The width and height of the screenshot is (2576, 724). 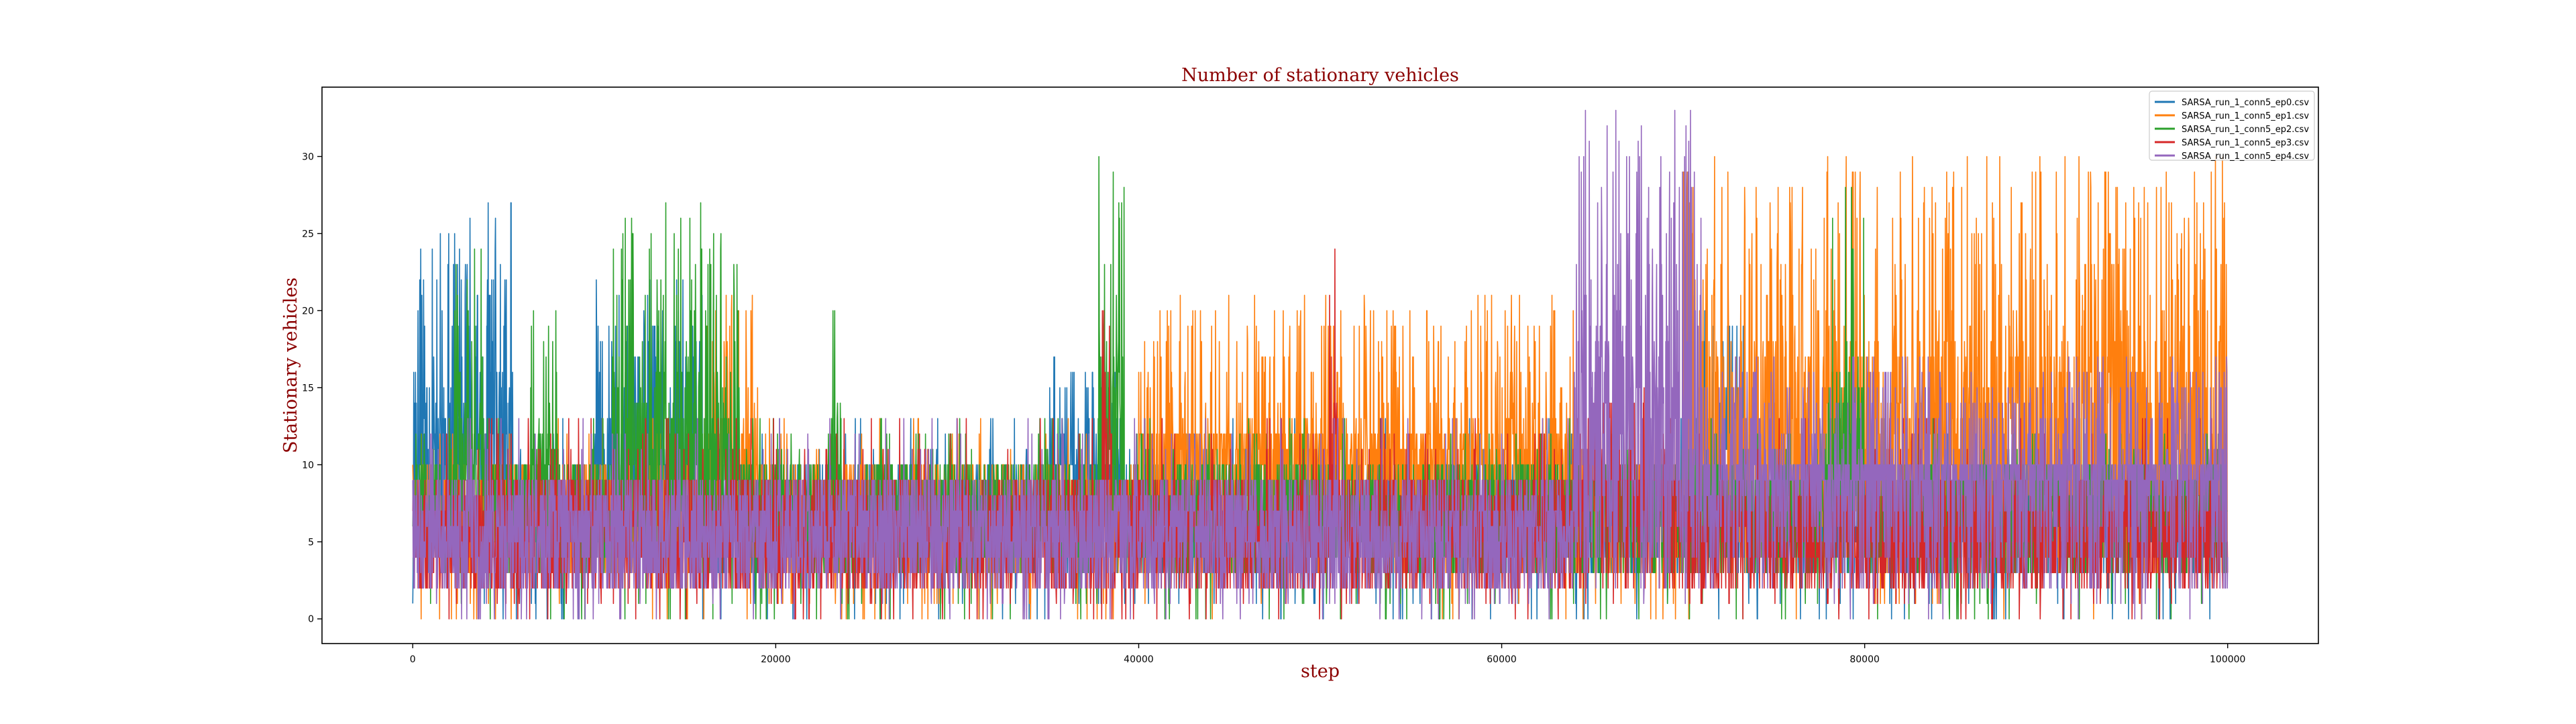 I want to click on y-tick-label: 0, so click(x=311, y=619).